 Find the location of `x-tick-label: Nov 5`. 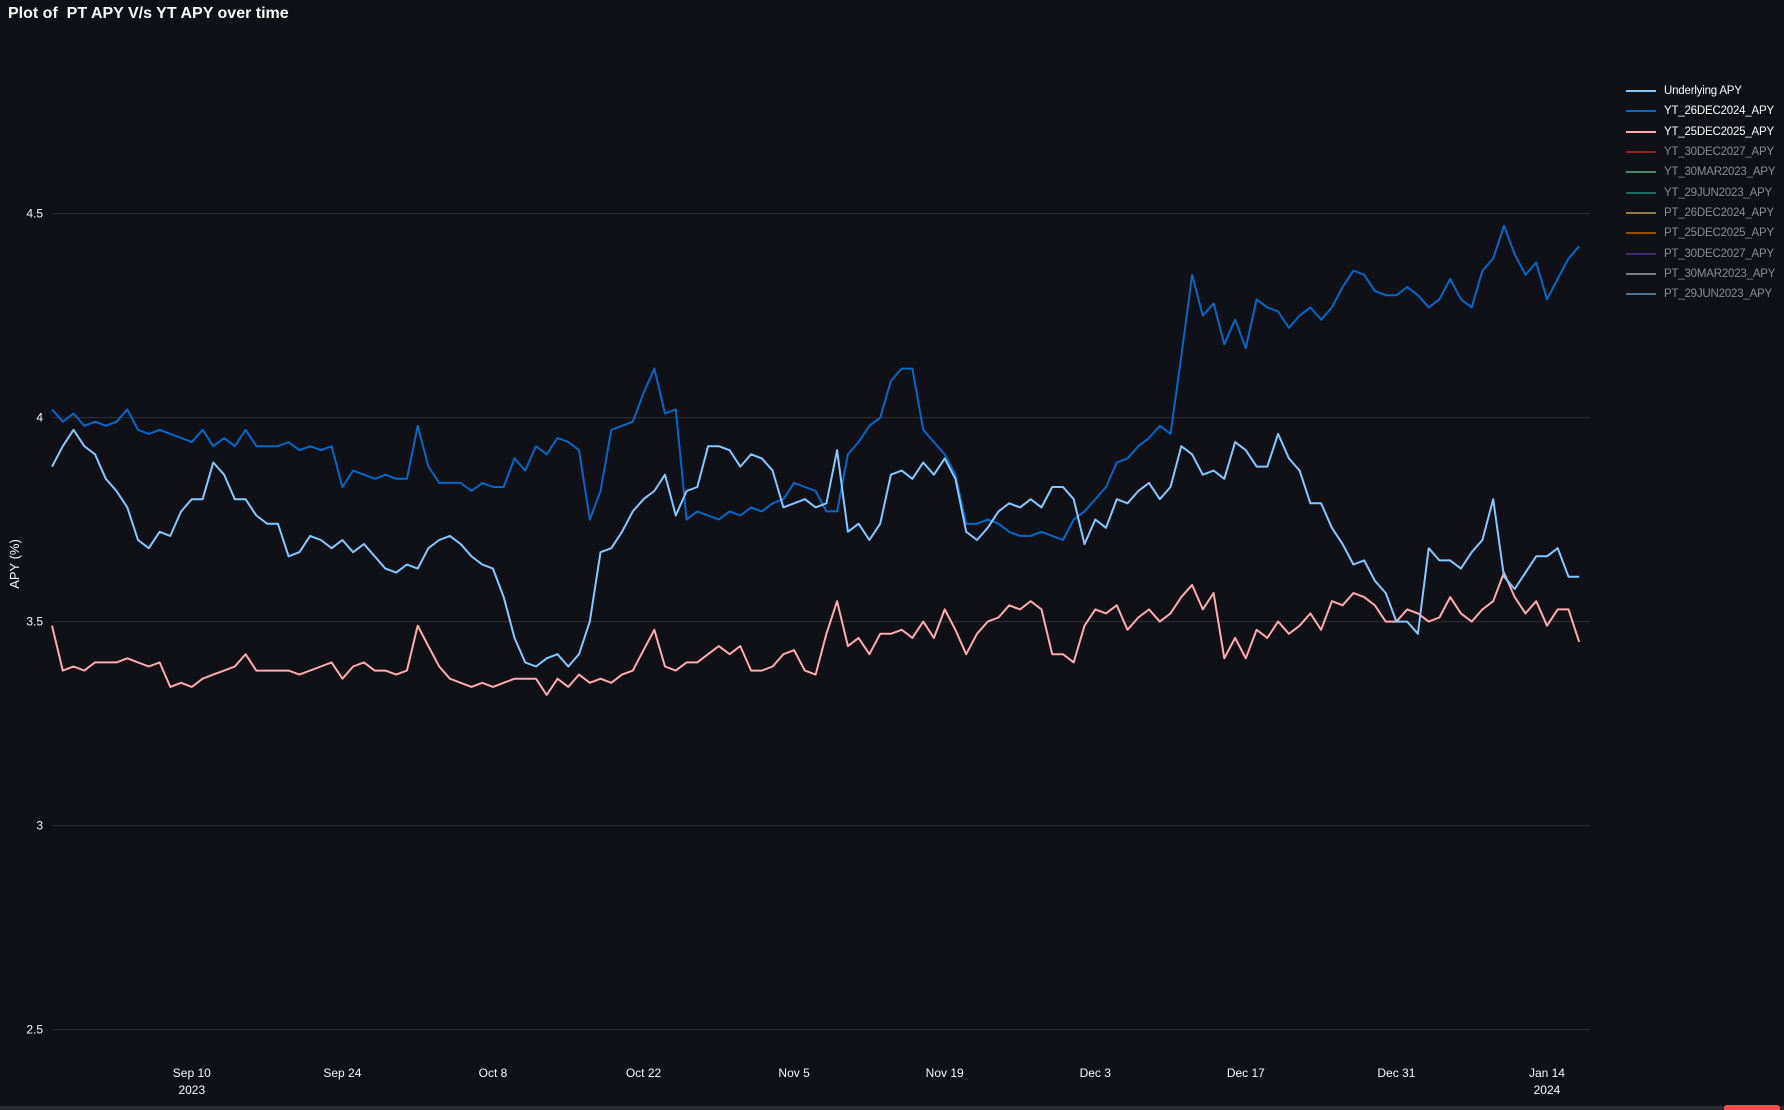

x-tick-label: Nov 5 is located at coordinates (794, 1073).